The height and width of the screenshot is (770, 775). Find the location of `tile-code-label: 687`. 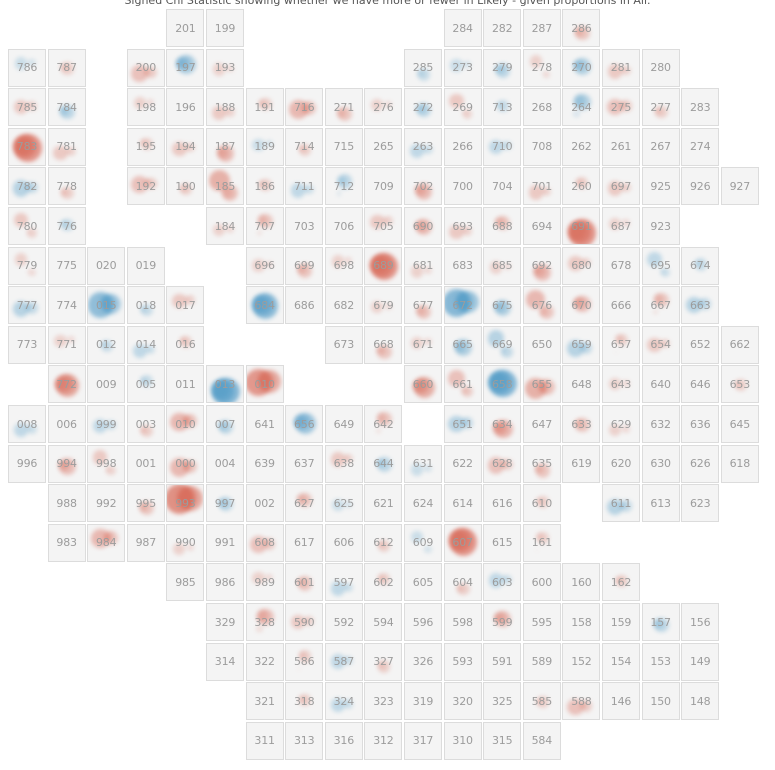

tile-code-label: 687 is located at coordinates (621, 226).